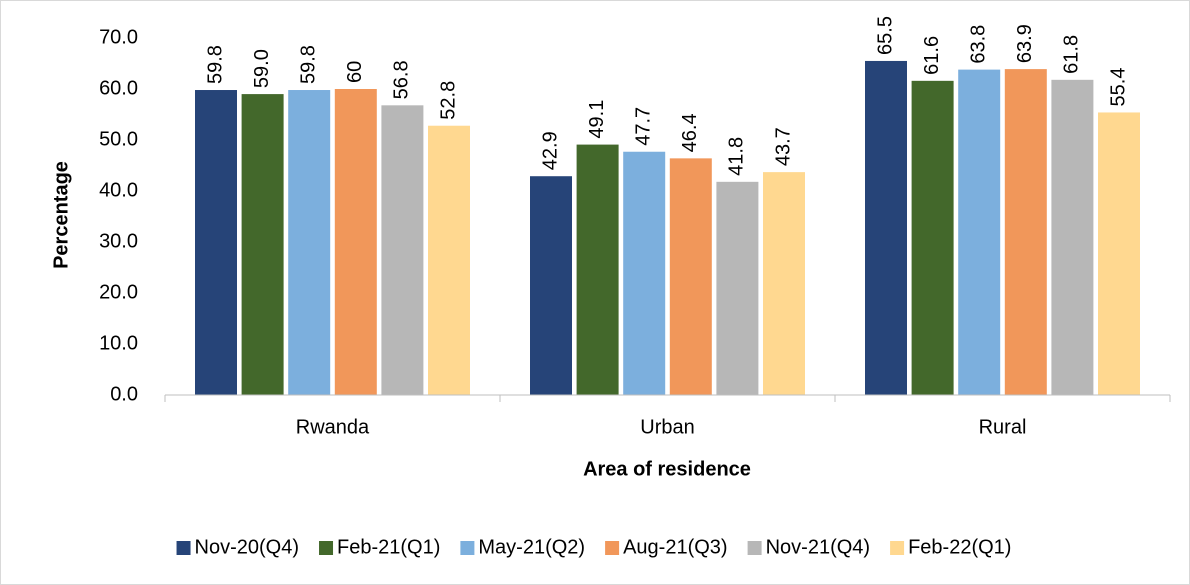 This screenshot has height=585, width=1190. What do you see at coordinates (667, 469) in the screenshot?
I see `x-axis-title: Area of residence` at bounding box center [667, 469].